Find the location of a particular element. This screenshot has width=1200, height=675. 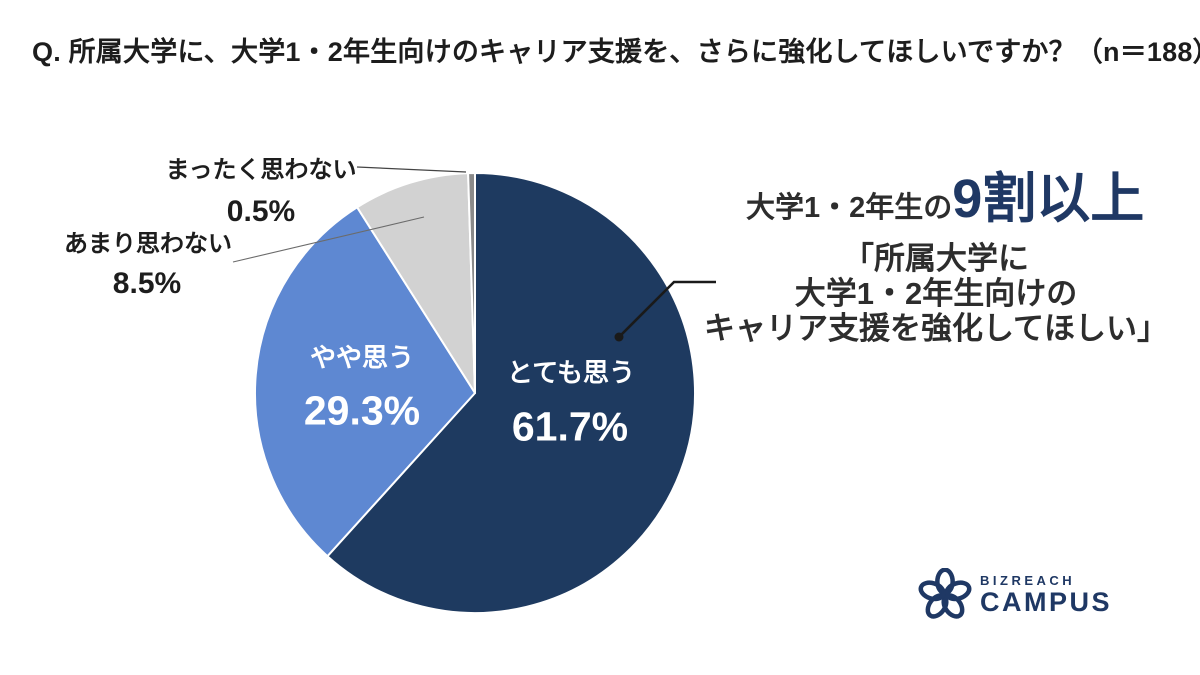

bizreach-campus-logo: BIZREACH CAMPUS is located at coordinates (1015, 595).